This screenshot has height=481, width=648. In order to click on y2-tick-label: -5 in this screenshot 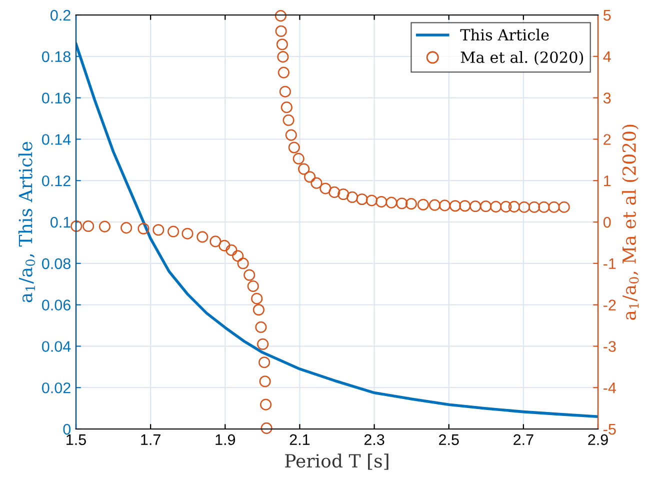, I will do `click(610, 429)`.